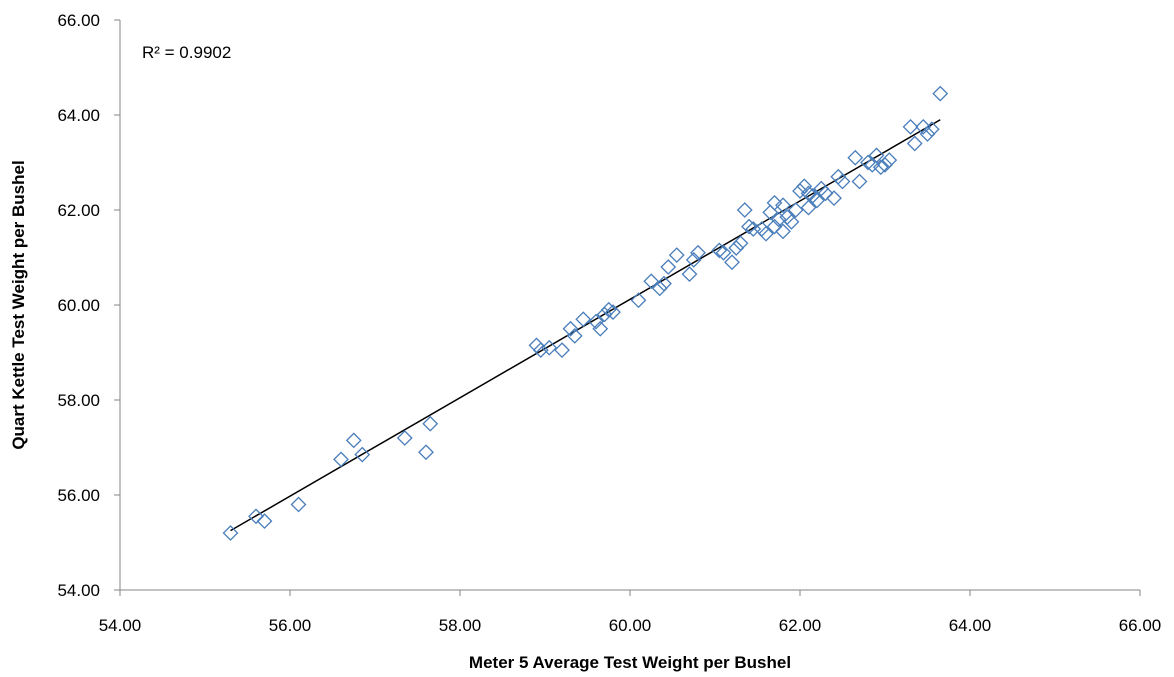 This screenshot has width=1174, height=677. I want to click on y-axis-title: Quart Kettle Test Weight per Bushel, so click(18, 304).